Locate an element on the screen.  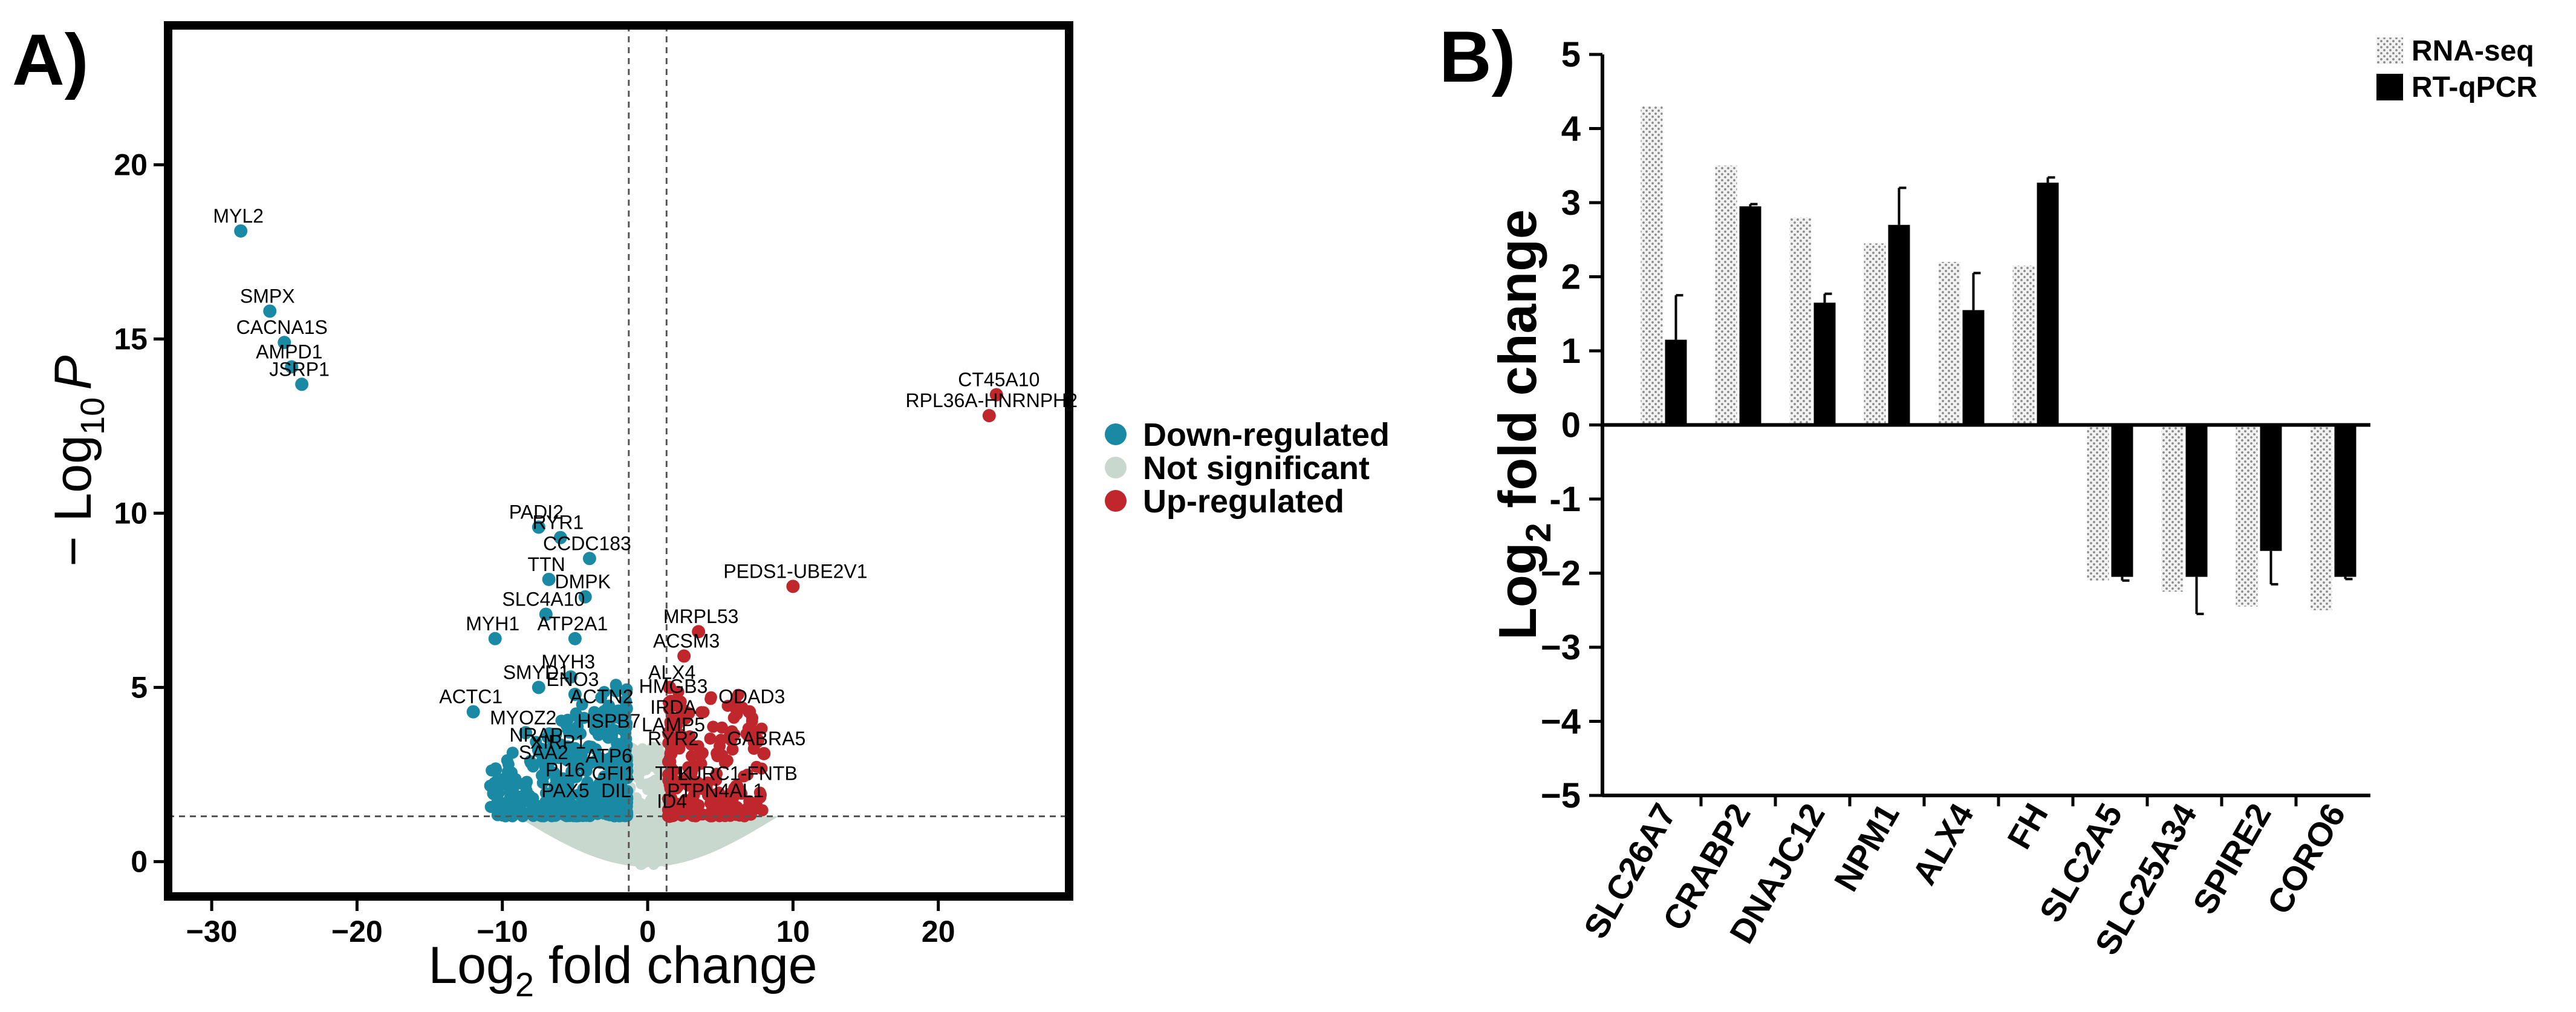
gene-label: MYL2 is located at coordinates (238, 216).